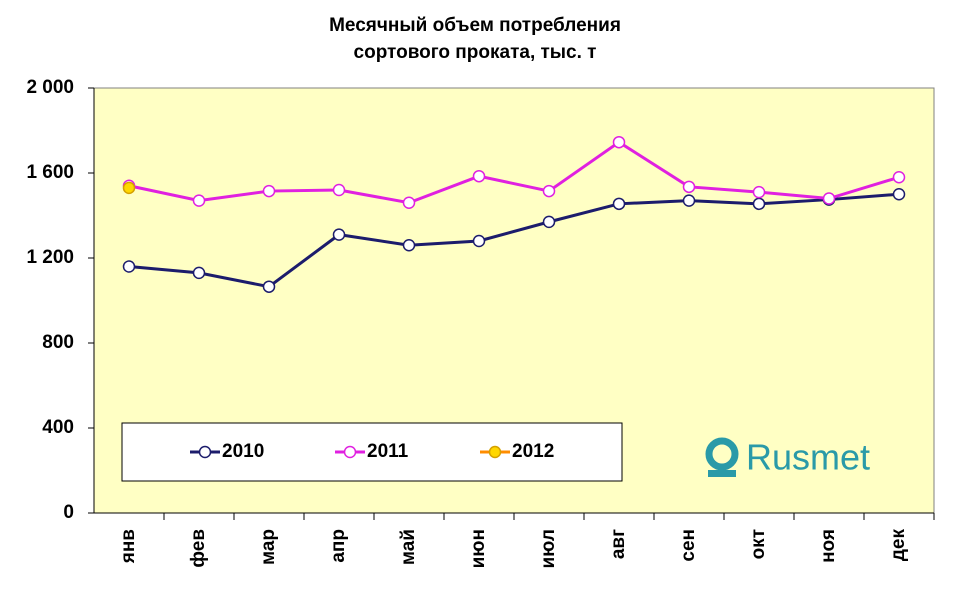 This screenshot has height=604, width=970. I want to click on x-tick-label: дек, so click(898, 545).